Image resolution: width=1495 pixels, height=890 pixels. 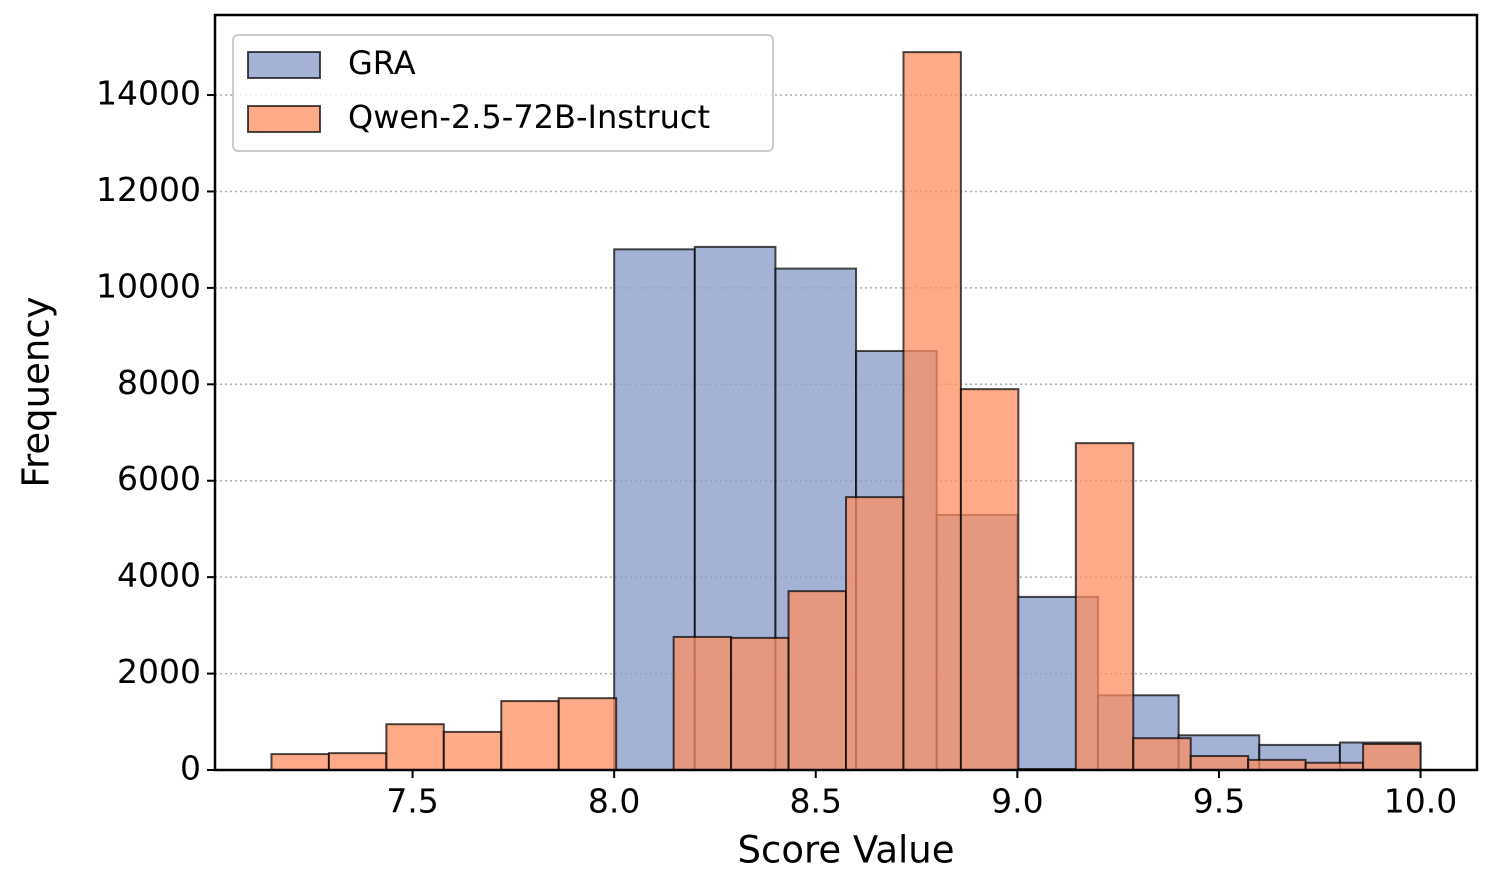 What do you see at coordinates (148, 93) in the screenshot?
I see `y-tick-label: 14000` at bounding box center [148, 93].